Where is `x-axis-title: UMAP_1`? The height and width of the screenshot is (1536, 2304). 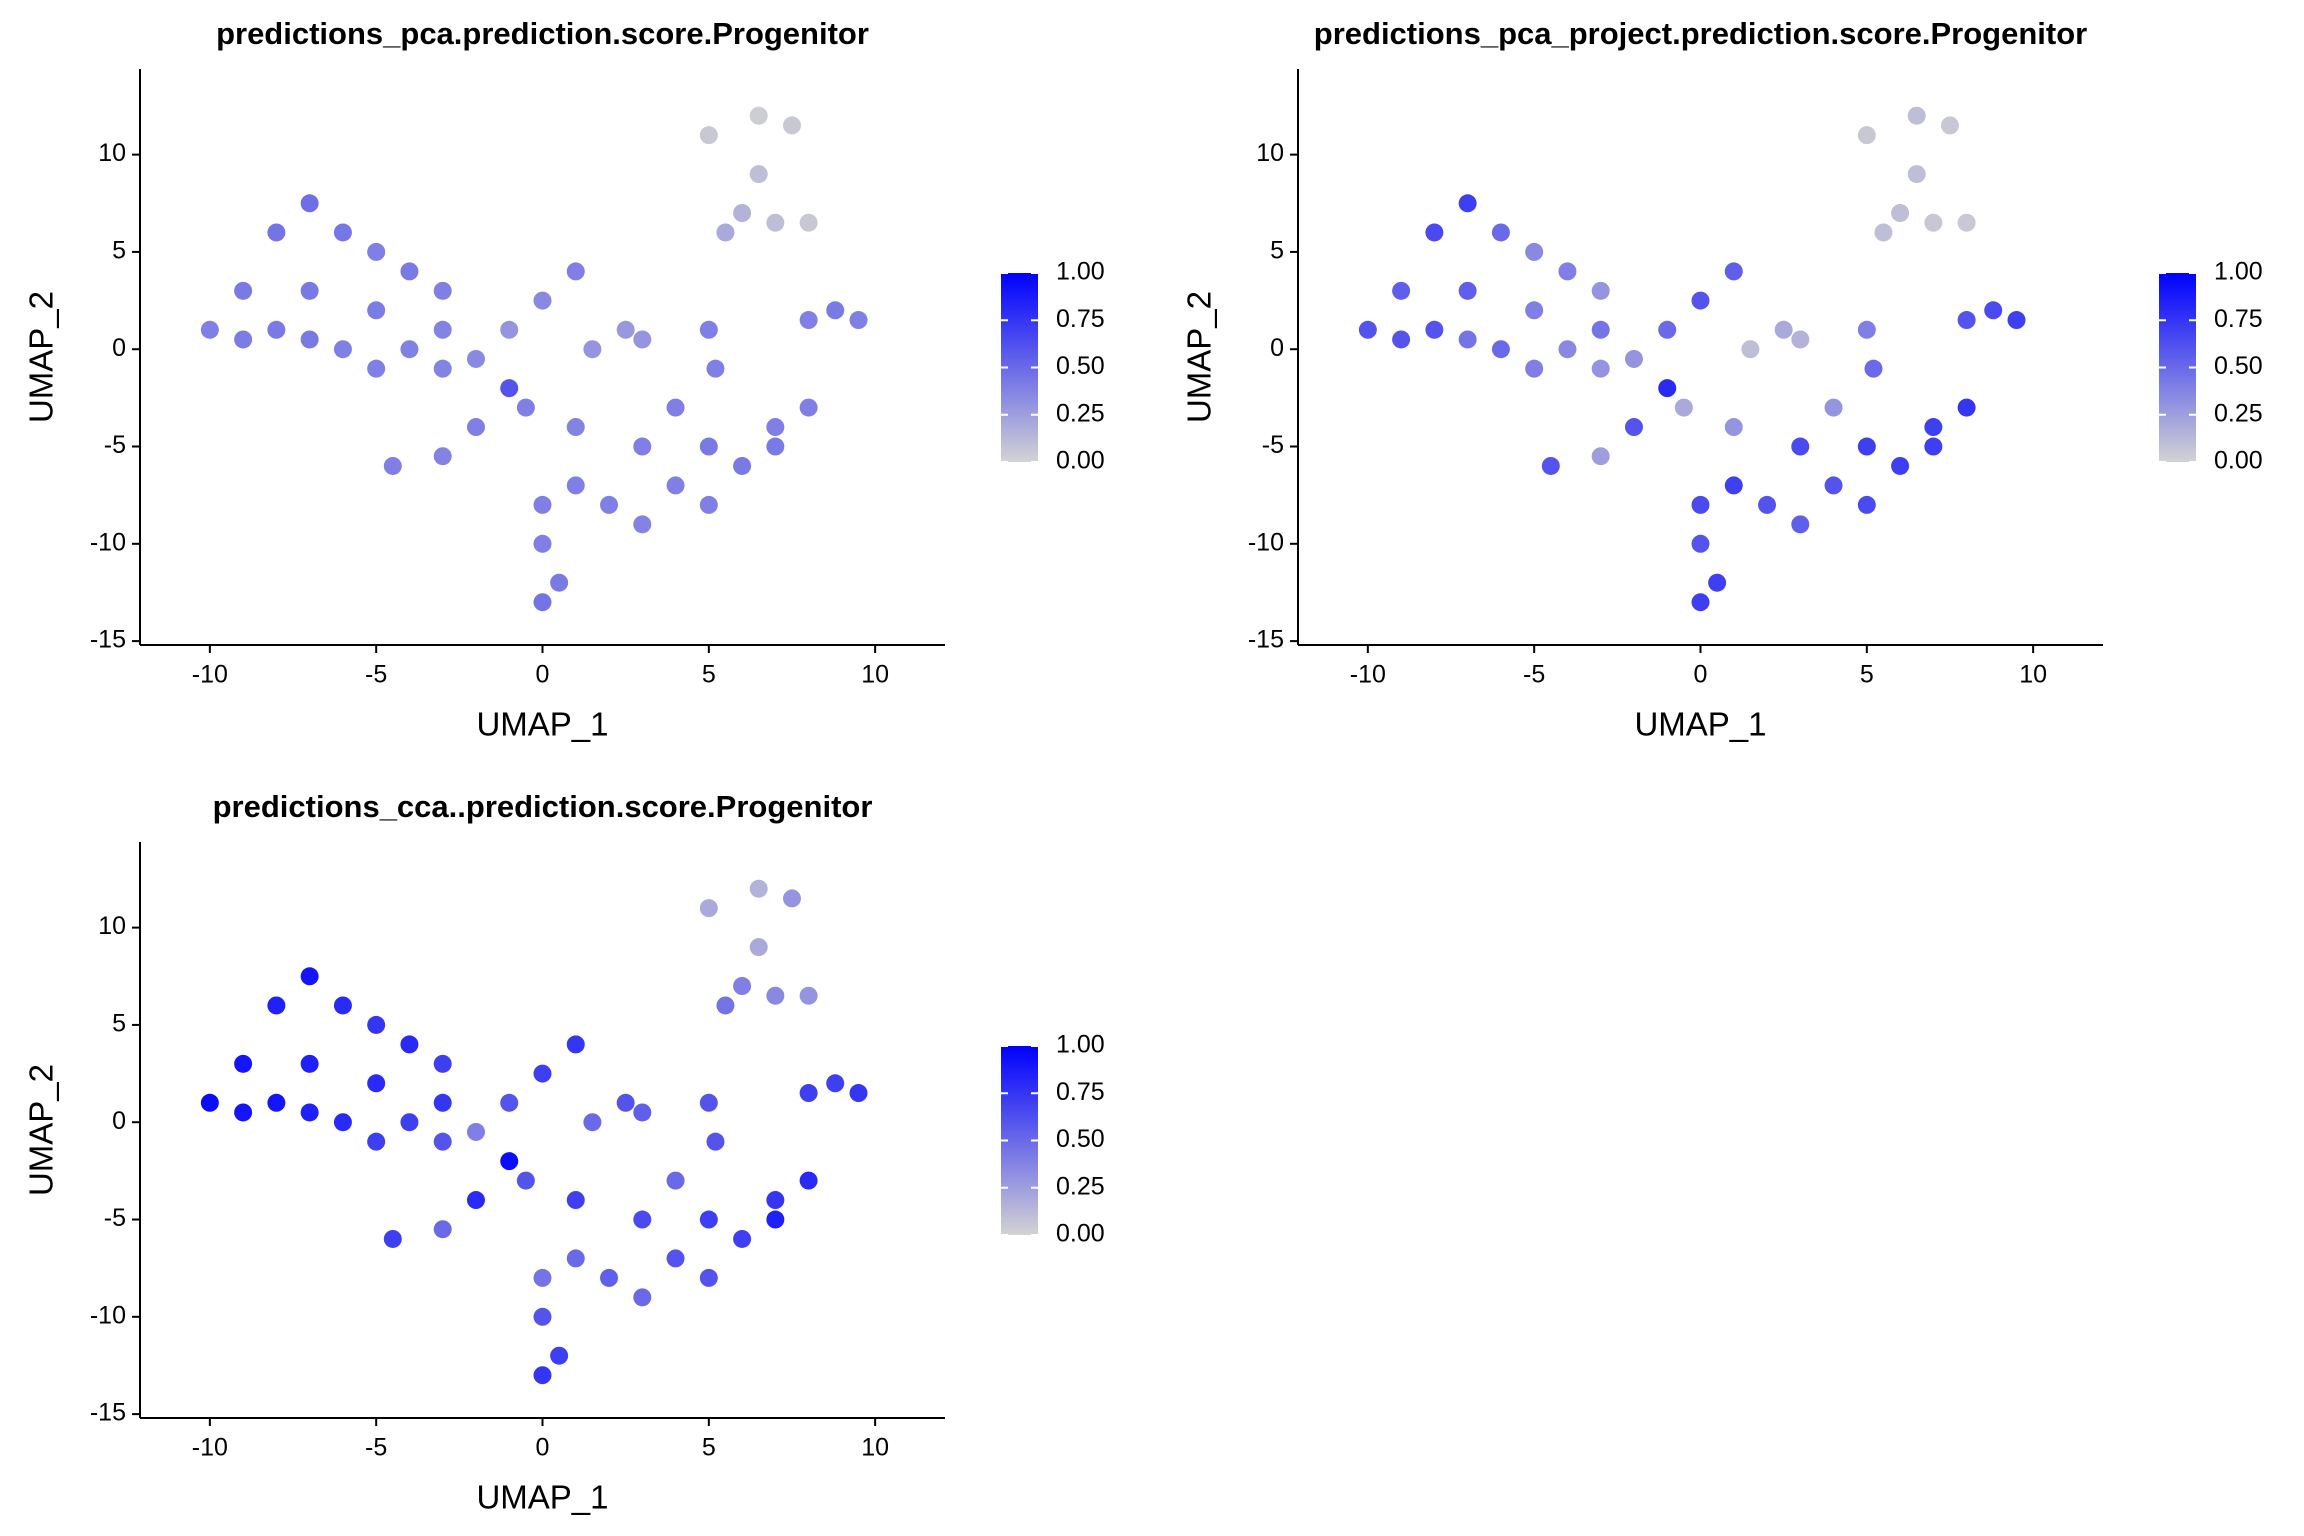
x-axis-title: UMAP_1 is located at coordinates (542, 724).